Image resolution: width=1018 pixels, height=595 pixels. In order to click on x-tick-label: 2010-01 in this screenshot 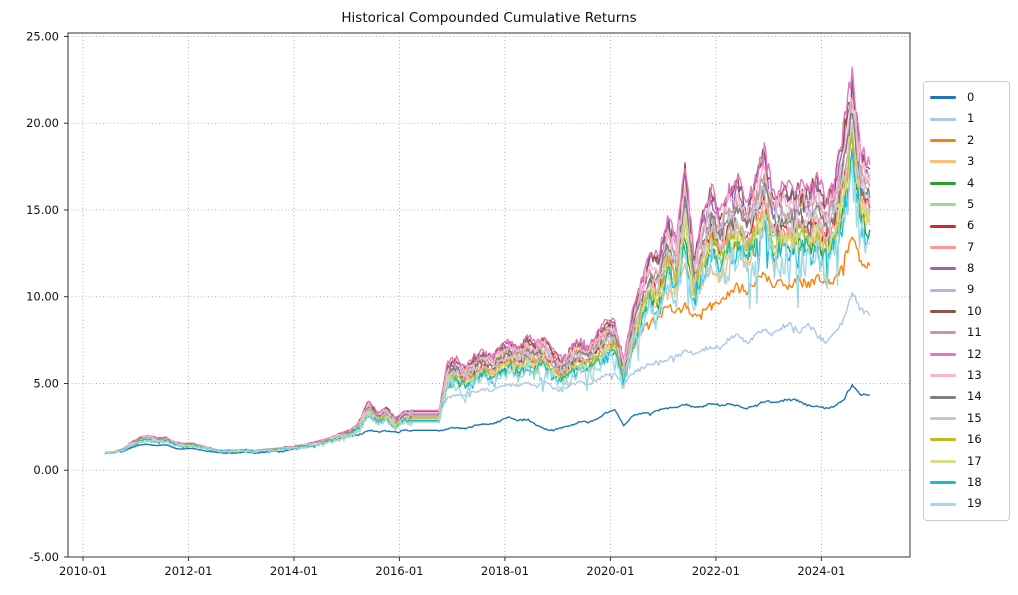, I will do `click(83, 571)`.